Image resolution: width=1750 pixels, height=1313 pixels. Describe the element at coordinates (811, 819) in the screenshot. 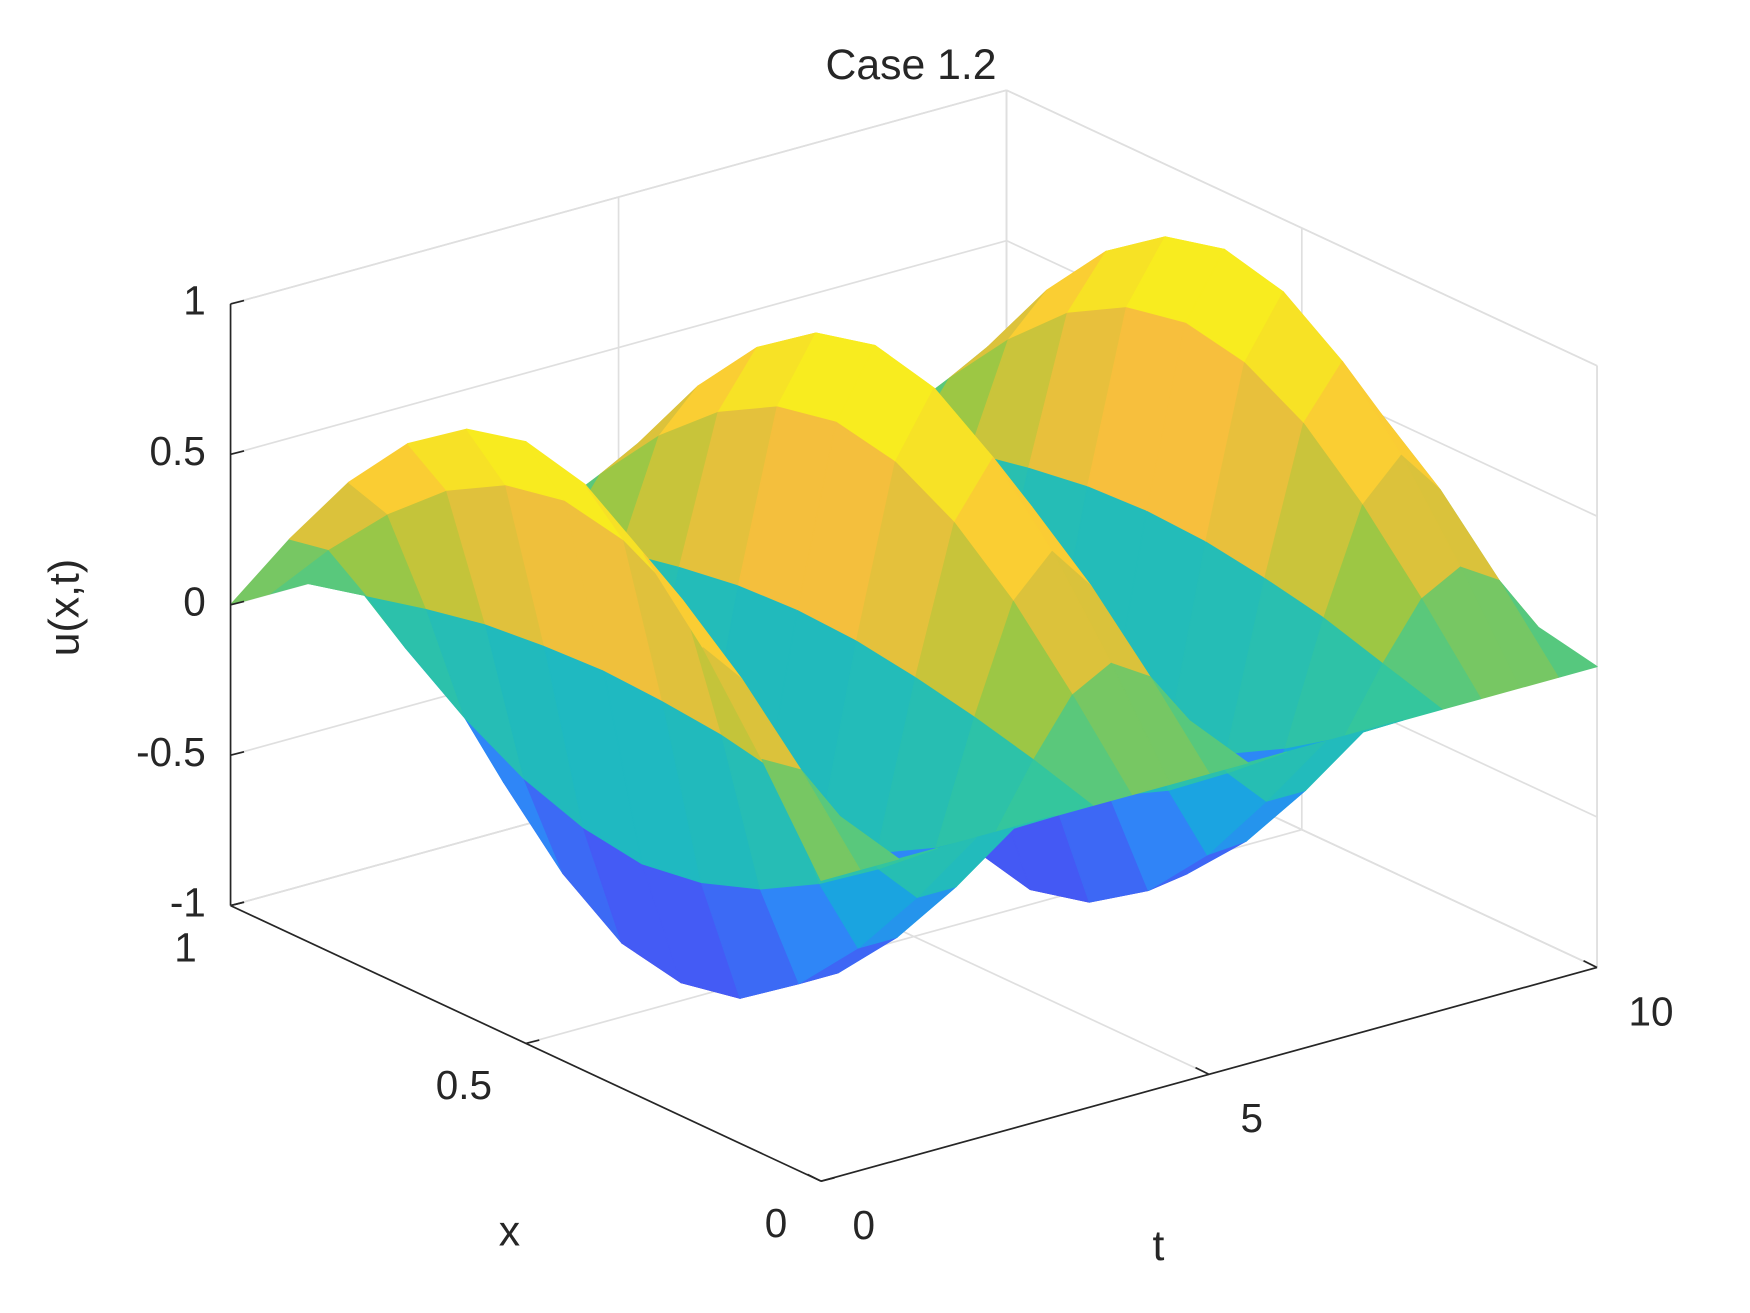

I see `surface-patch` at that location.